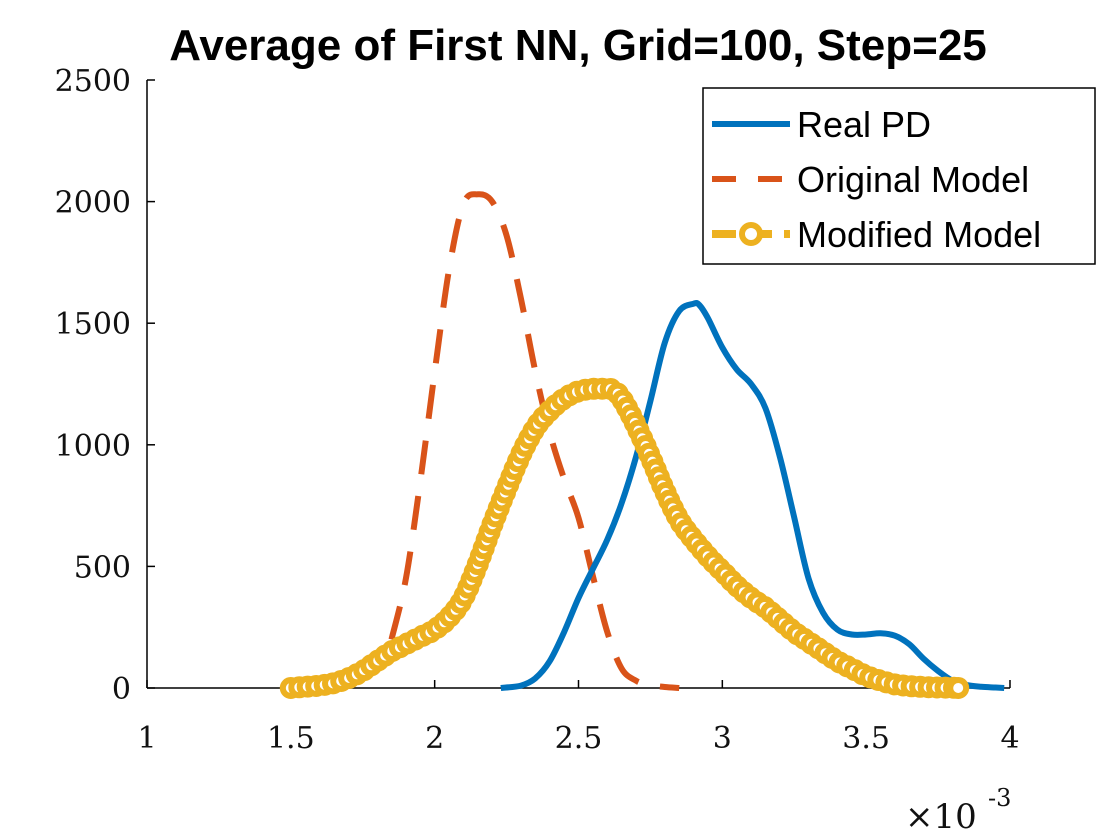 This screenshot has width=1120, height=840. I want to click on x-tick-label: 3.5, so click(866, 738).